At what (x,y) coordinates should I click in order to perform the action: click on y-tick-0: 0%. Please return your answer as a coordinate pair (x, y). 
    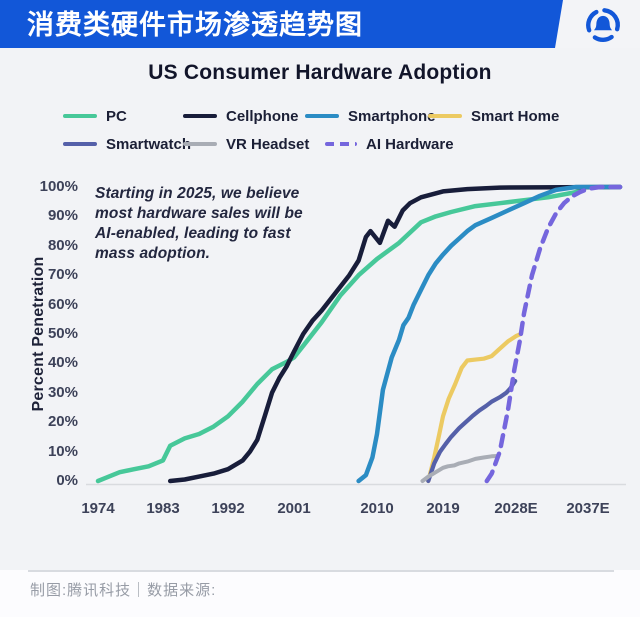
    Looking at the image, I should click on (67, 480).